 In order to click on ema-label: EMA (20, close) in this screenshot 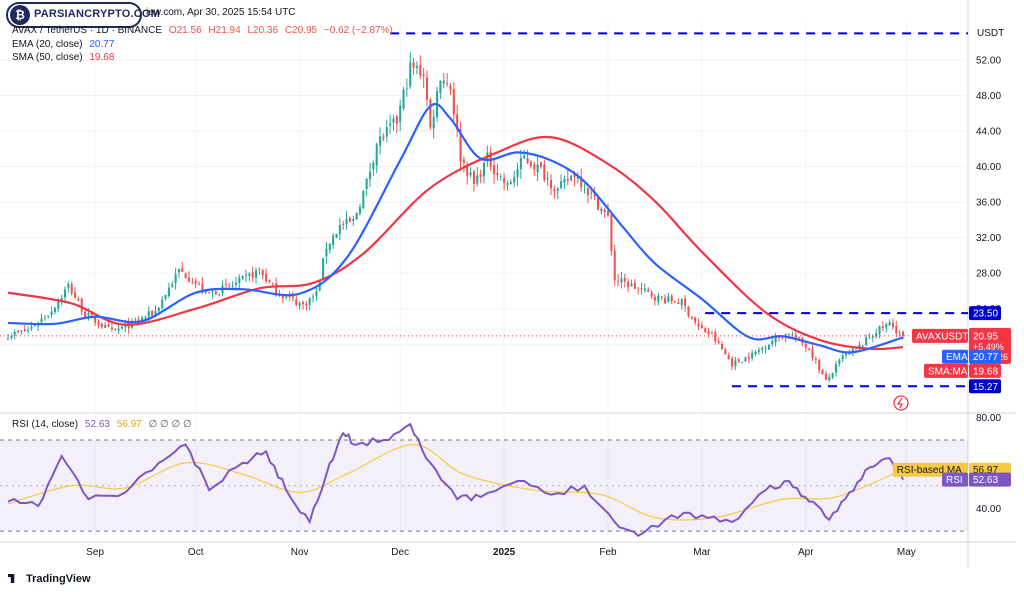, I will do `click(47, 44)`.